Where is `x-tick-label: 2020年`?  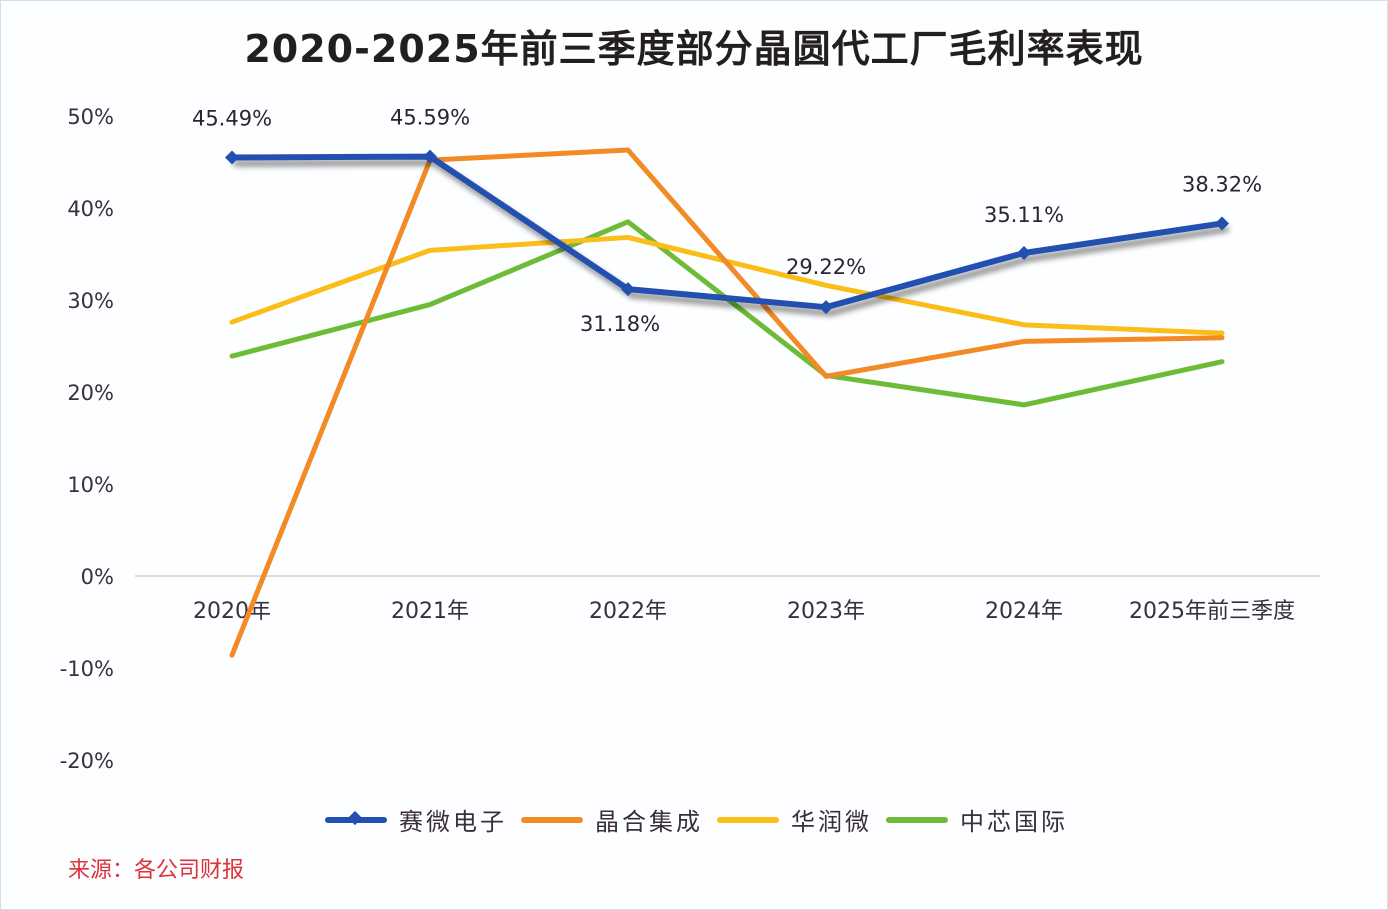 x-tick-label: 2020年 is located at coordinates (232, 611).